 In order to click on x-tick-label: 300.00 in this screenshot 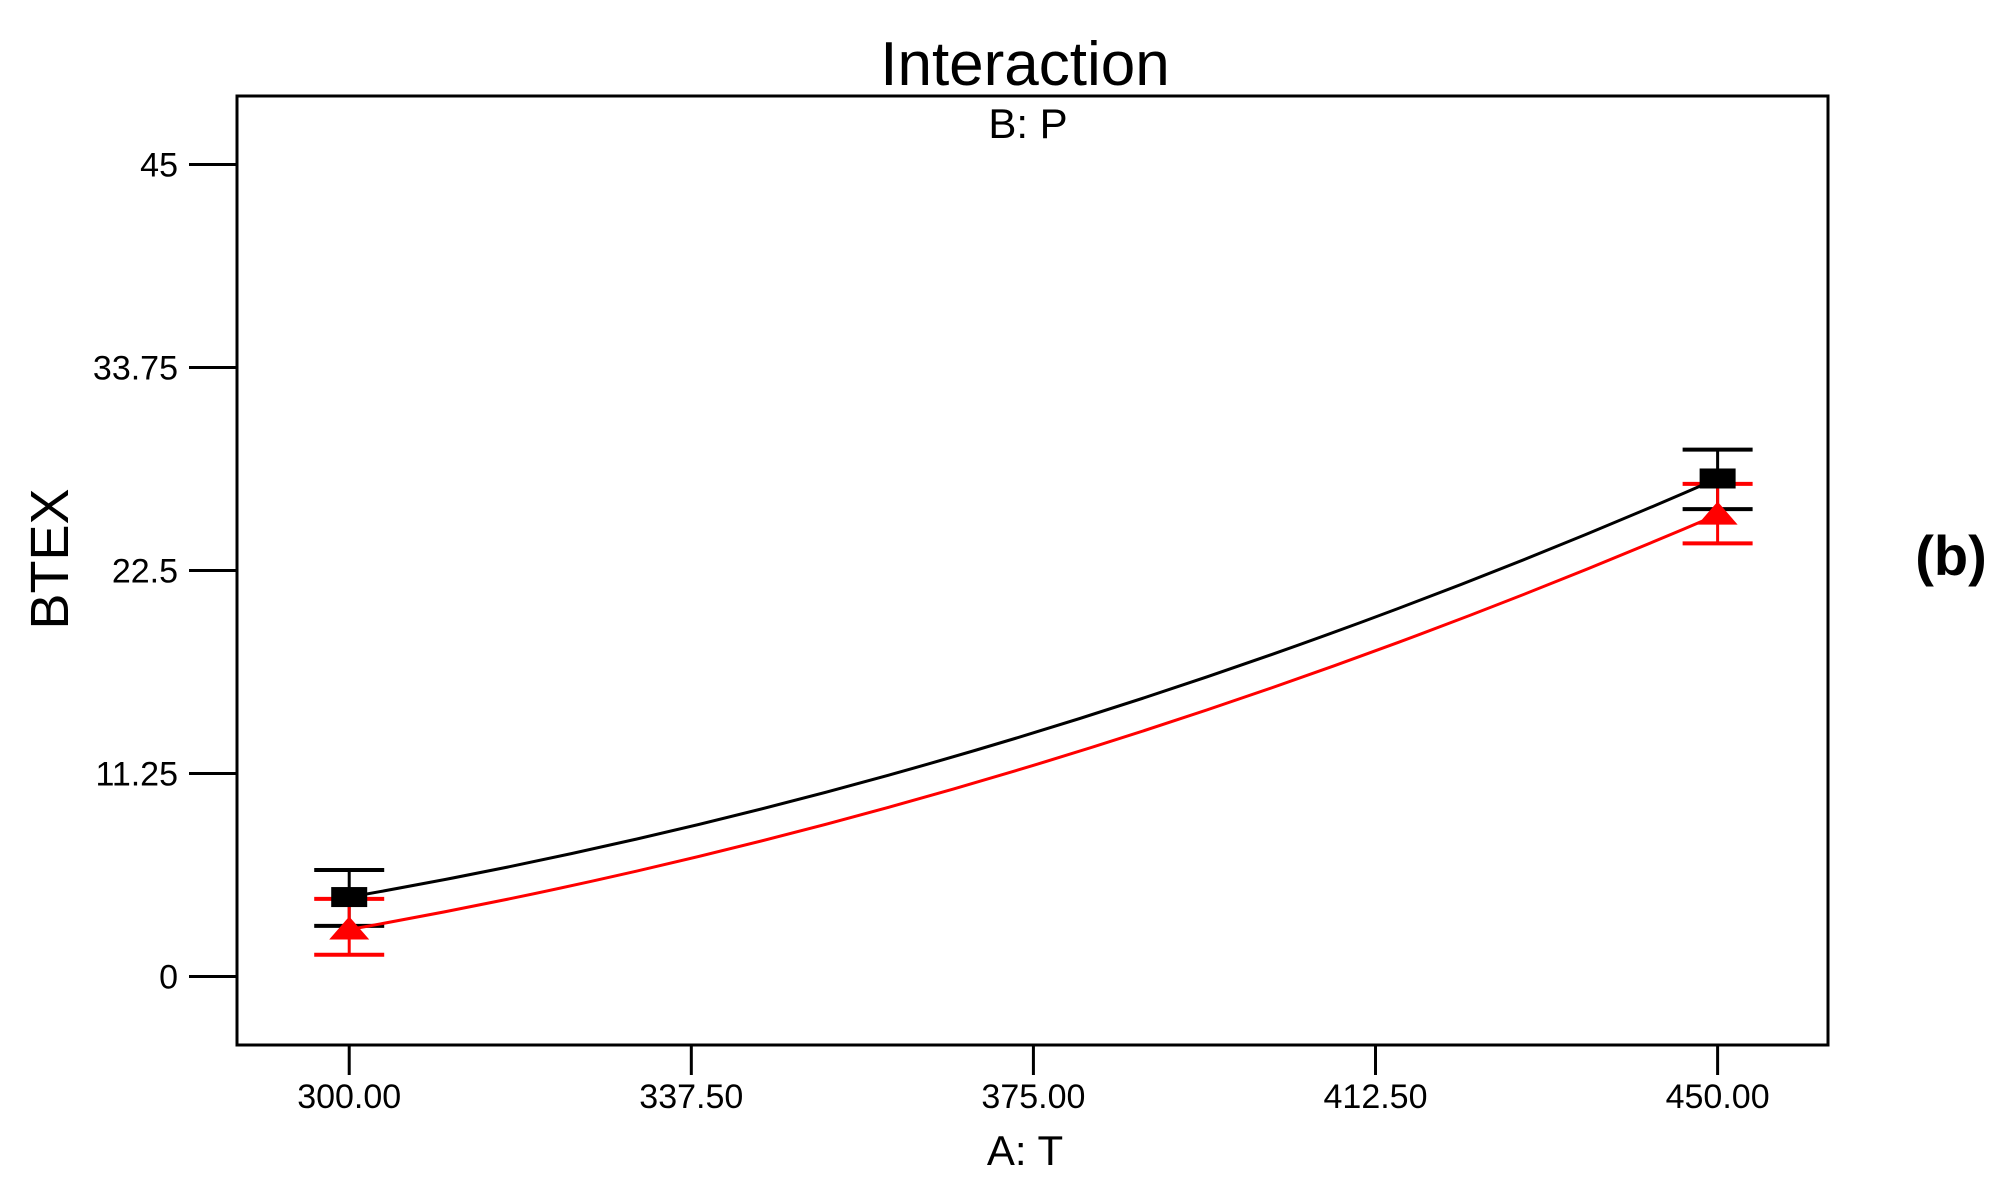, I will do `click(349, 1097)`.